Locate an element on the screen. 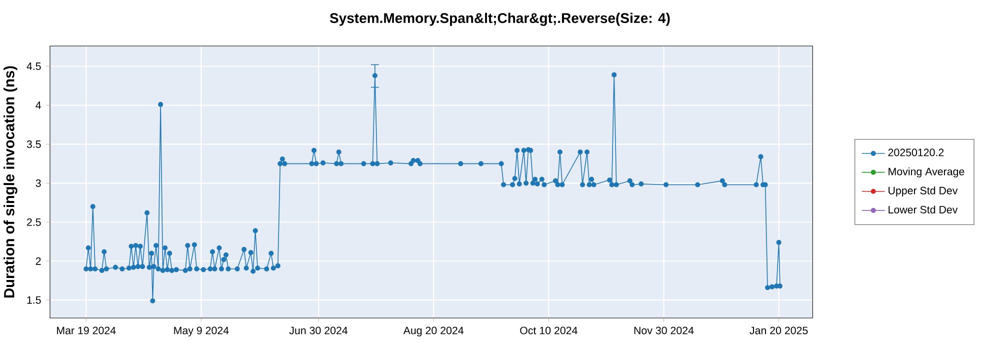 The width and height of the screenshot is (1000, 350). legend-label: Lower Std Dev is located at coordinates (923, 210).